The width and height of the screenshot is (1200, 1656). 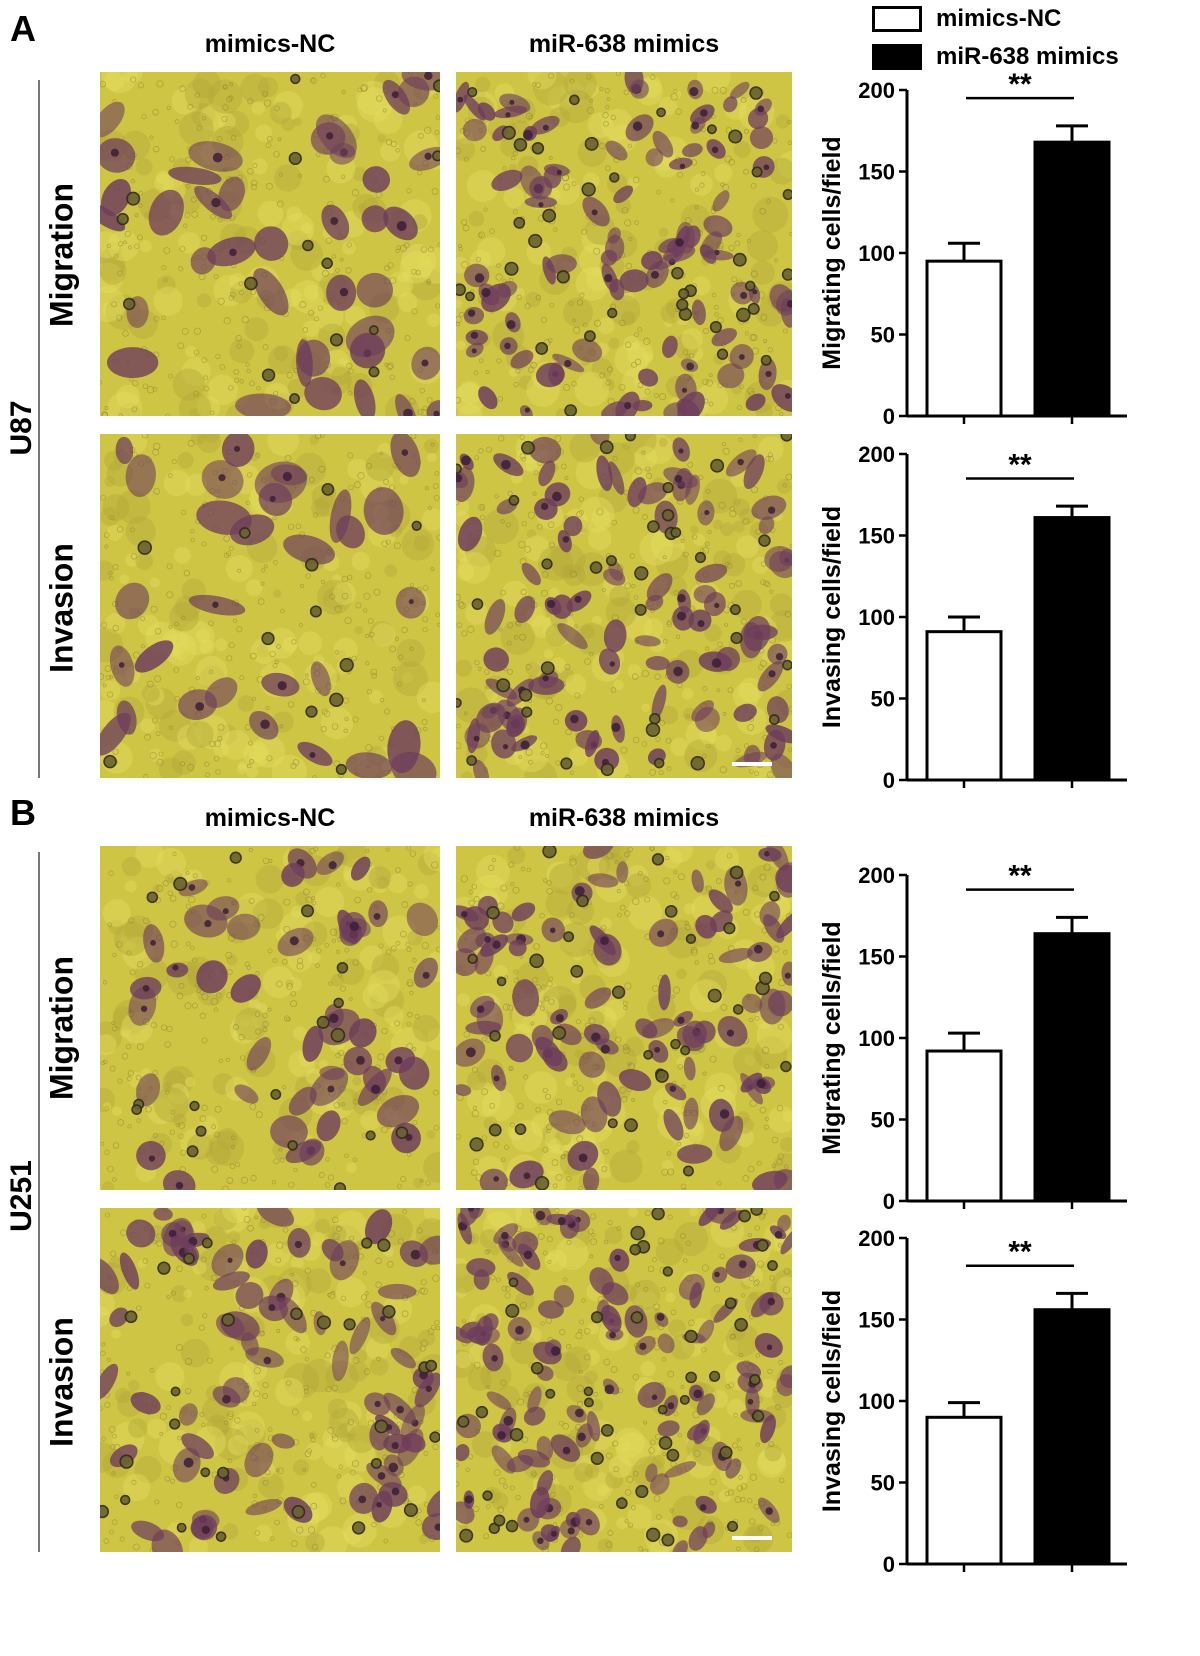 I want to click on micrograph-u251-migration-nc, so click(x=270, y=1018).